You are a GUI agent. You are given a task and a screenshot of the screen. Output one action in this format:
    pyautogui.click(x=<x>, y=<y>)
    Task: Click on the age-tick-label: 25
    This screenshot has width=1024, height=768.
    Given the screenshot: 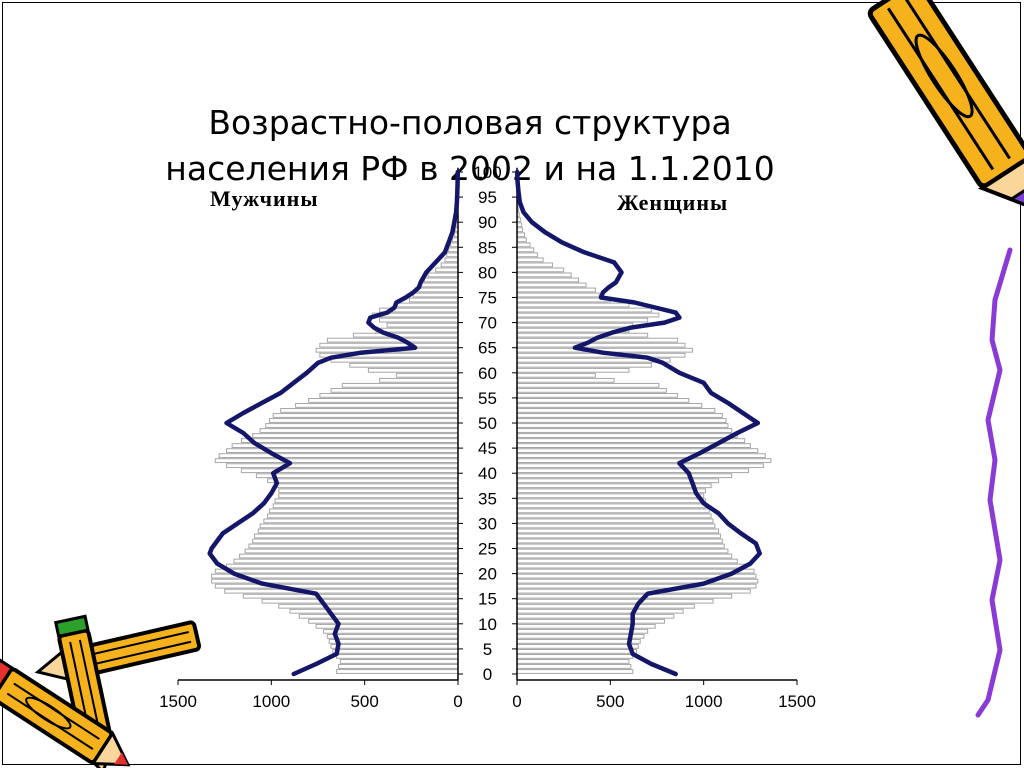 What is the action you would take?
    pyautogui.click(x=487, y=549)
    